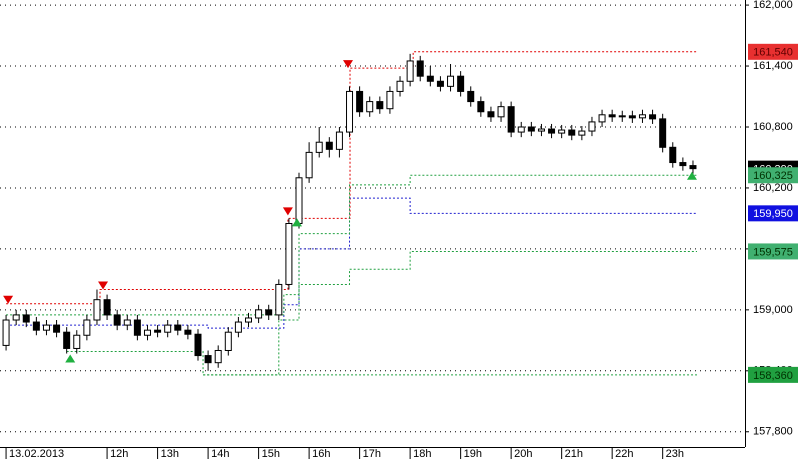 Image resolution: width=800 pixels, height=461 pixels. Describe the element at coordinates (220, 454) in the screenshot. I see `x-tick-label: 14h` at that location.